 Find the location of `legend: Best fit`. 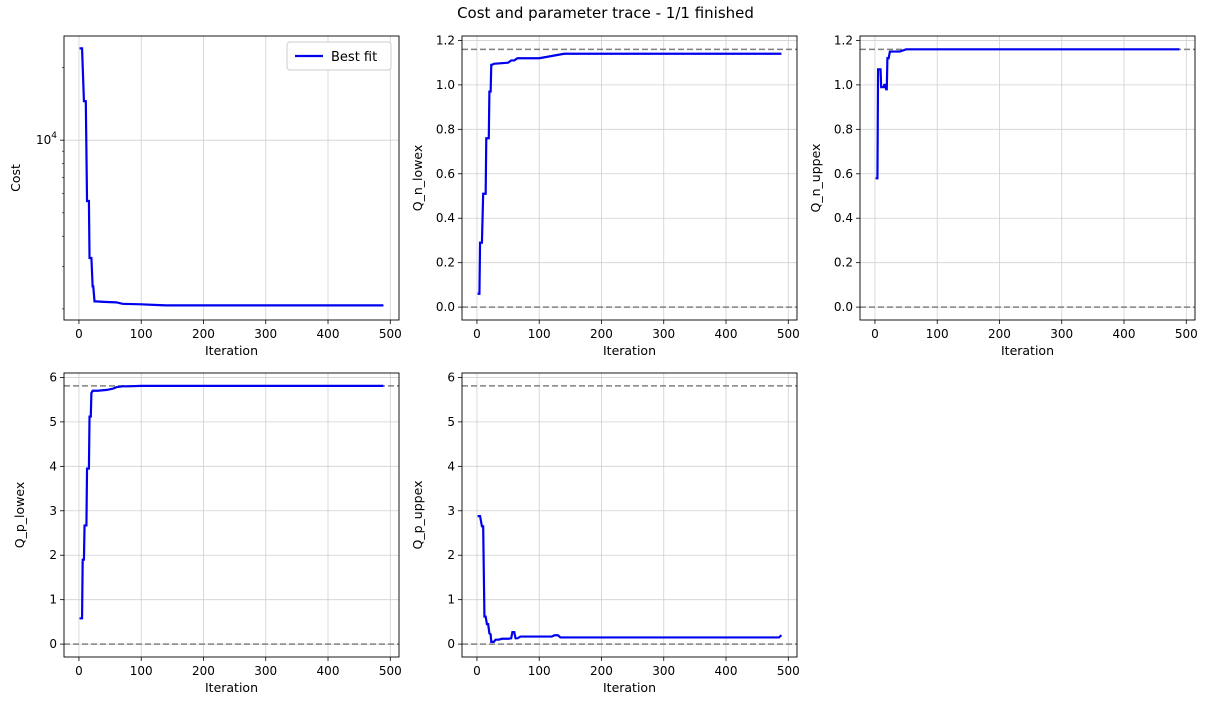

legend: Best fit is located at coordinates (339, 56).